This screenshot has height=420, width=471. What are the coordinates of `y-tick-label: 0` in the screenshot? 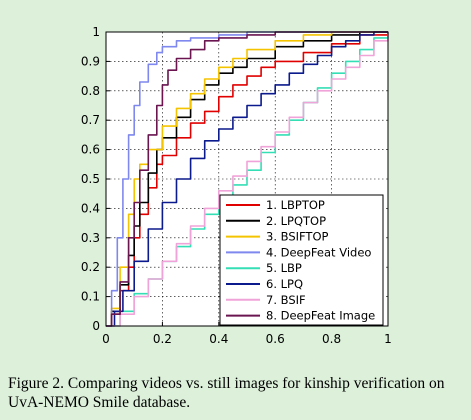 It's located at (96, 326).